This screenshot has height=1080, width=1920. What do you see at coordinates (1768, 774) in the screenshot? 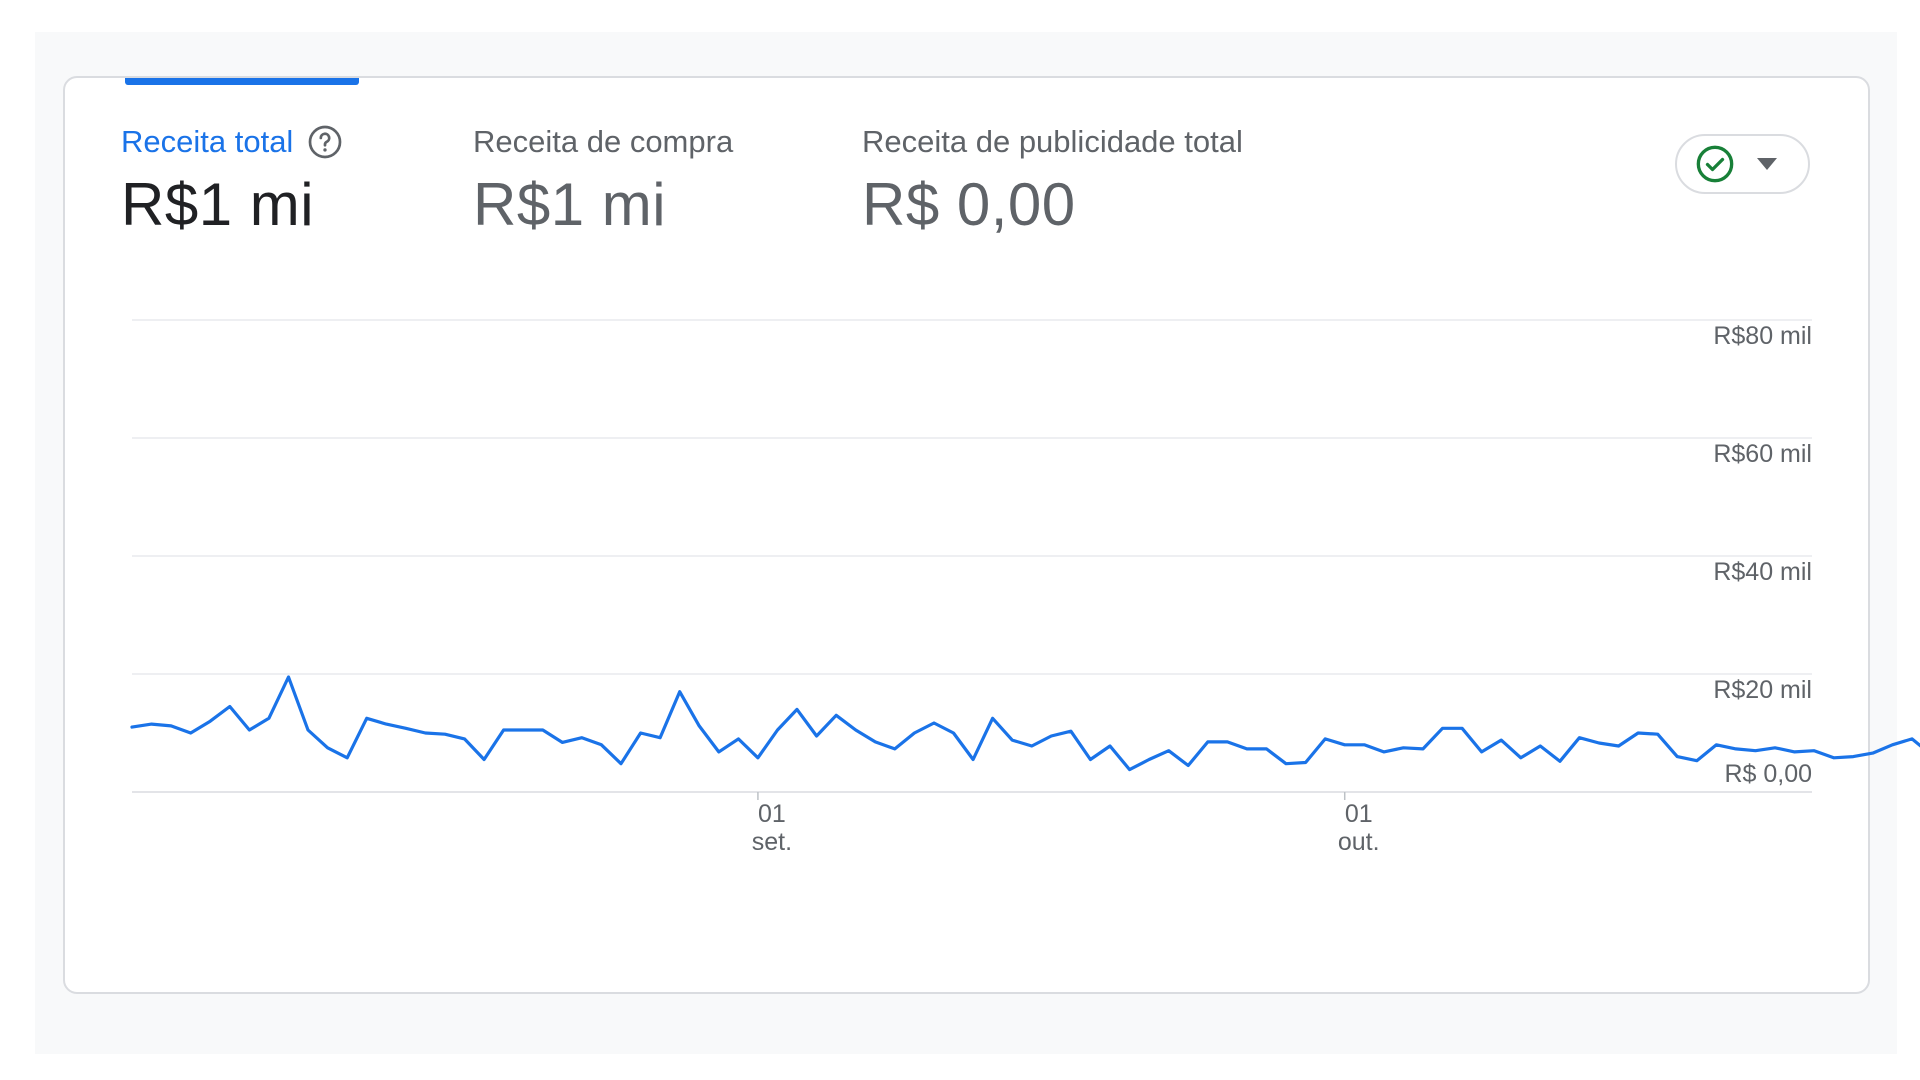
I see `y-tick-label: R$ 0,00` at bounding box center [1768, 774].